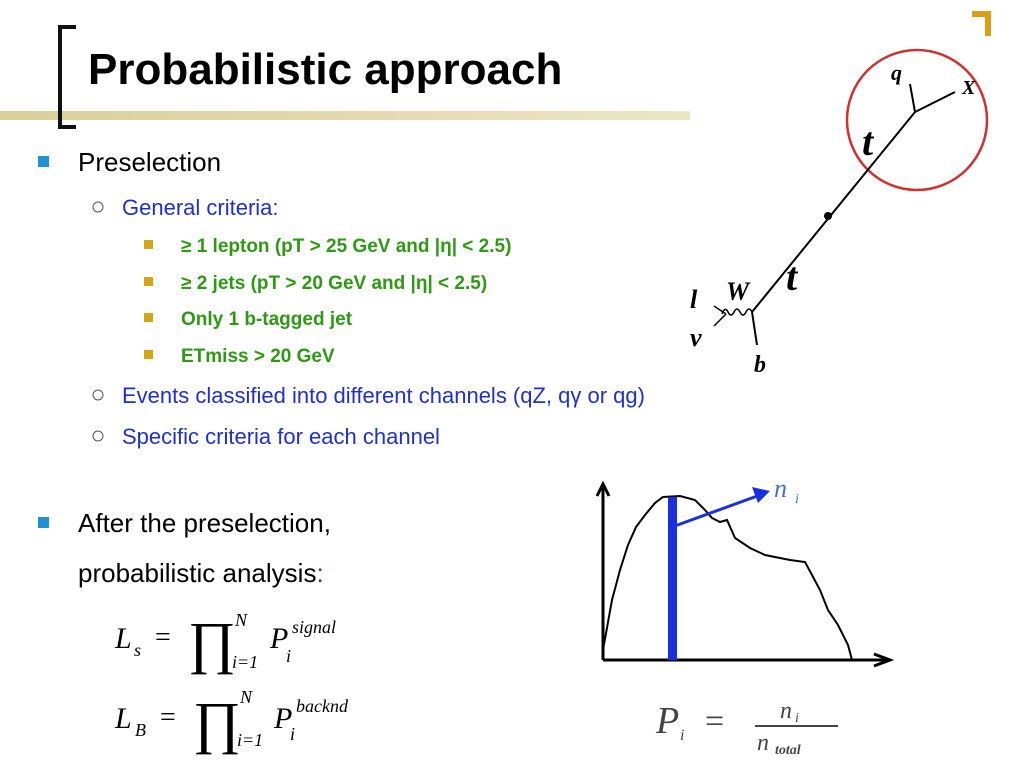  What do you see at coordinates (603, 488) in the screenshot?
I see `y-arrow` at bounding box center [603, 488].